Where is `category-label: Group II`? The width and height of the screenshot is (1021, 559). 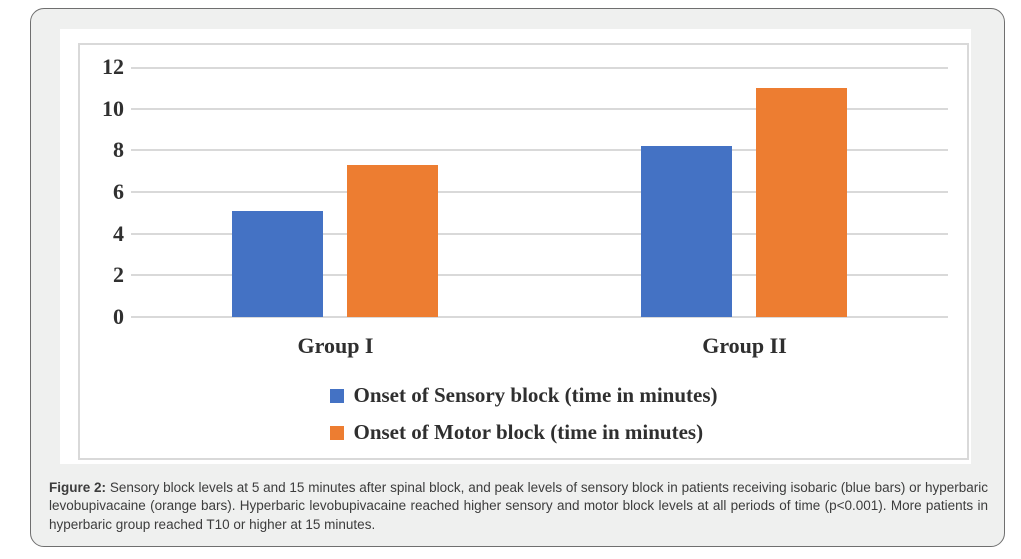 category-label: Group II is located at coordinates (744, 345).